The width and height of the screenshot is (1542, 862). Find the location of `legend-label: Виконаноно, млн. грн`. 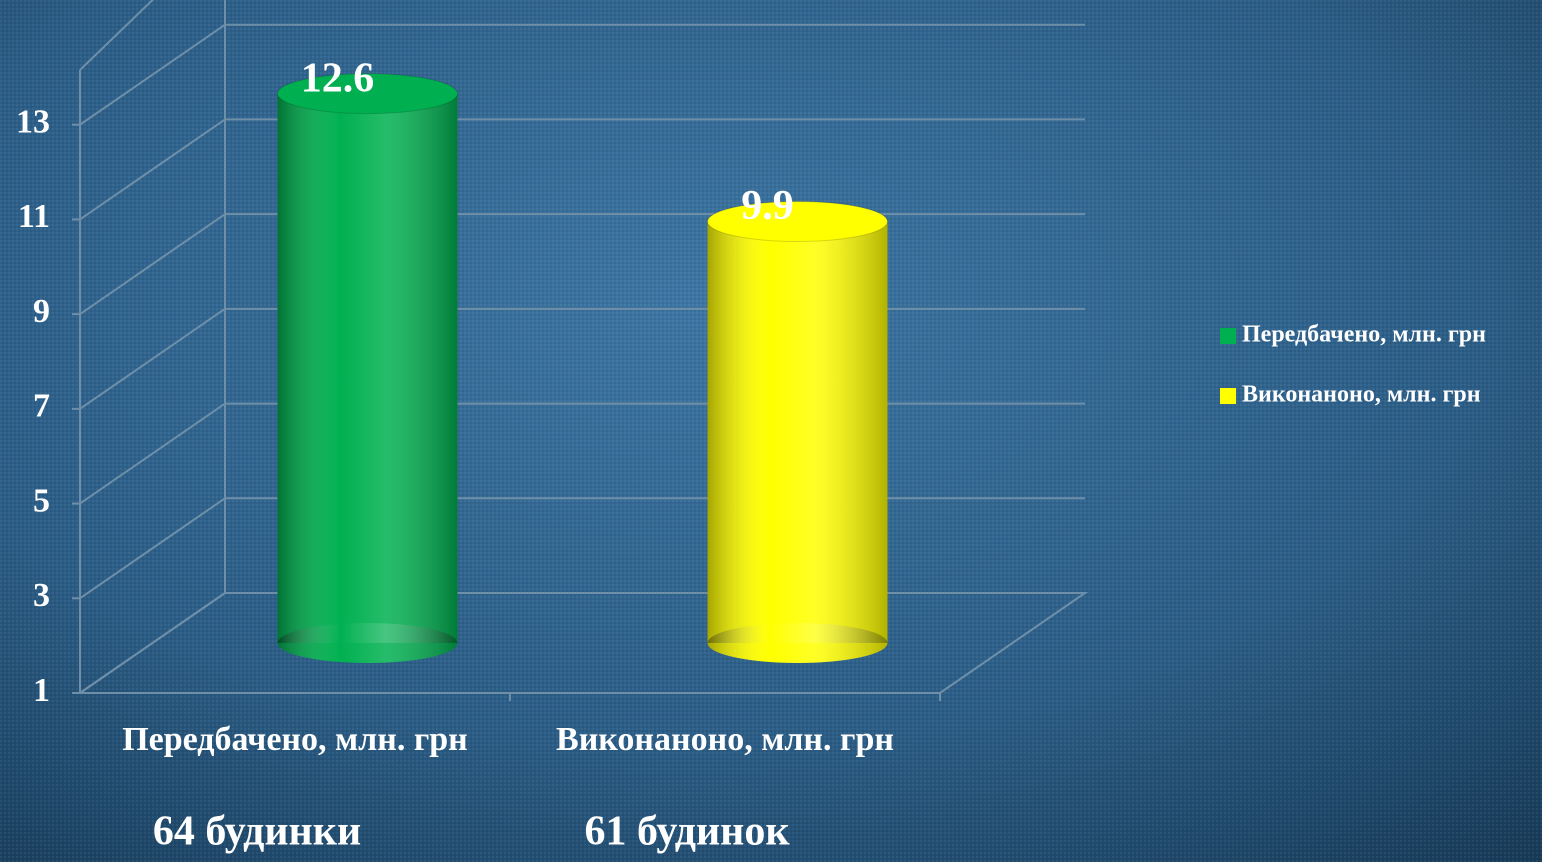

legend-label: Виконаноно, млн. грн is located at coordinates (1361, 395).